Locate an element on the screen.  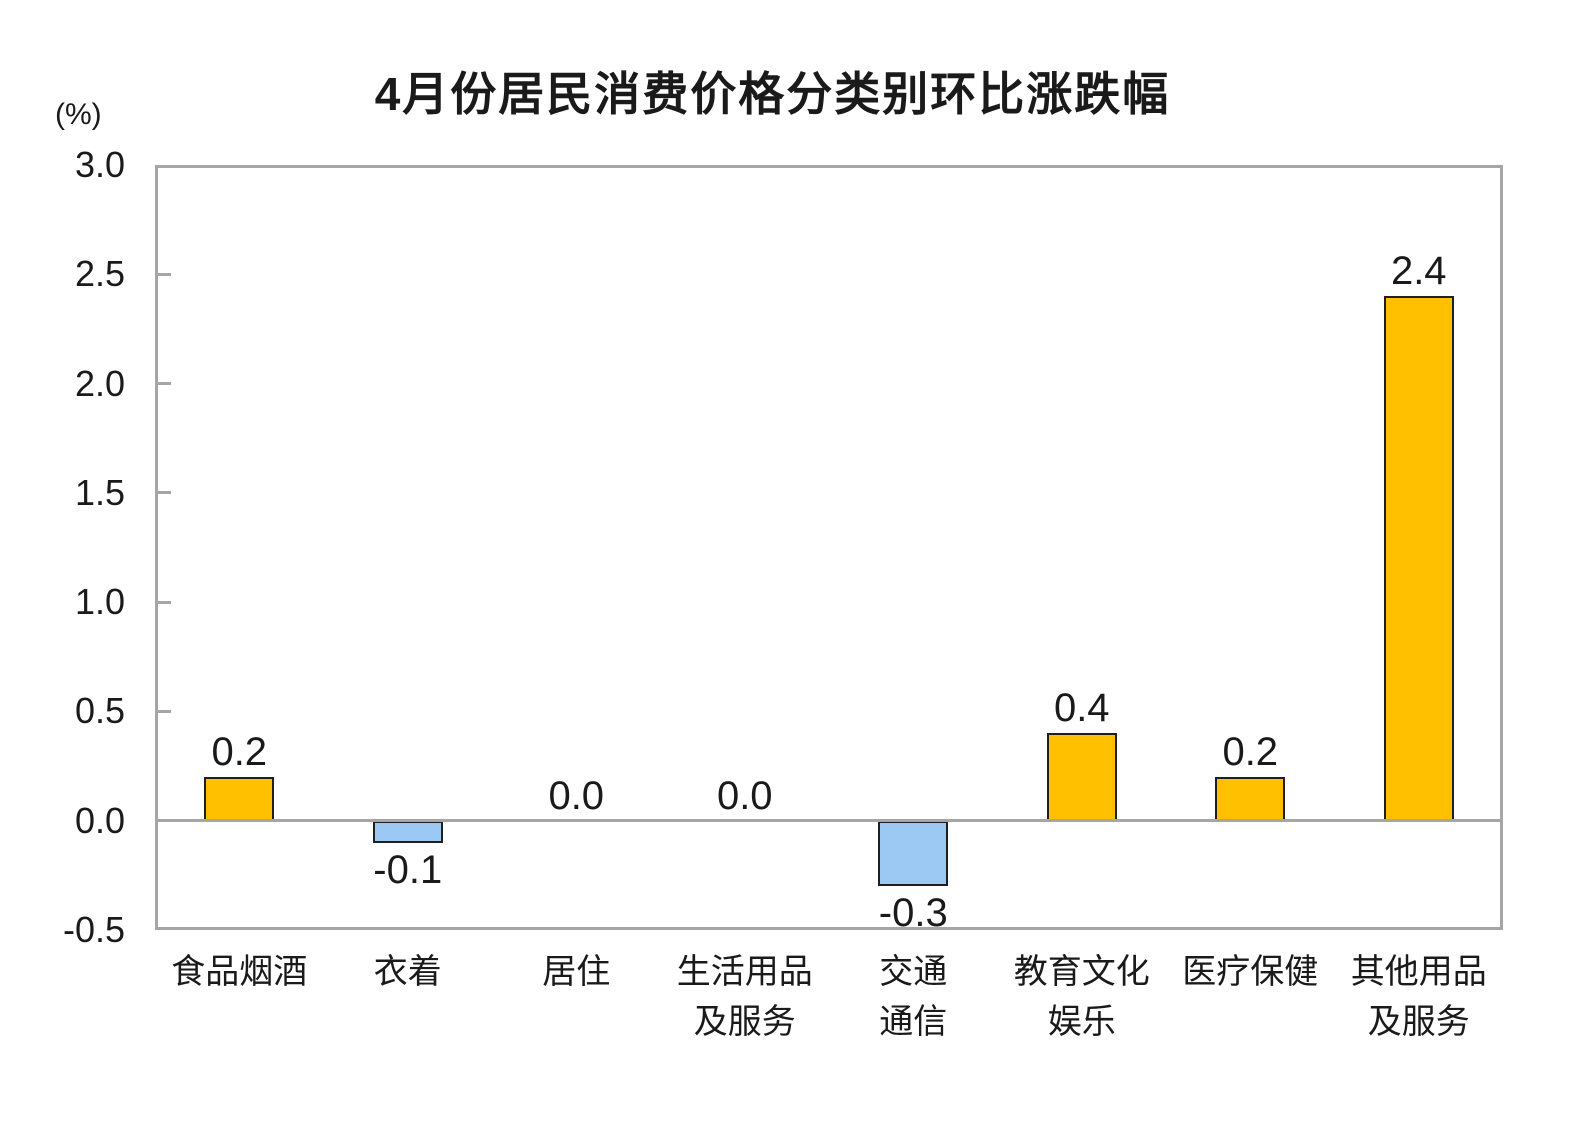
bar-value-label: -0.1 is located at coordinates (408, 869).